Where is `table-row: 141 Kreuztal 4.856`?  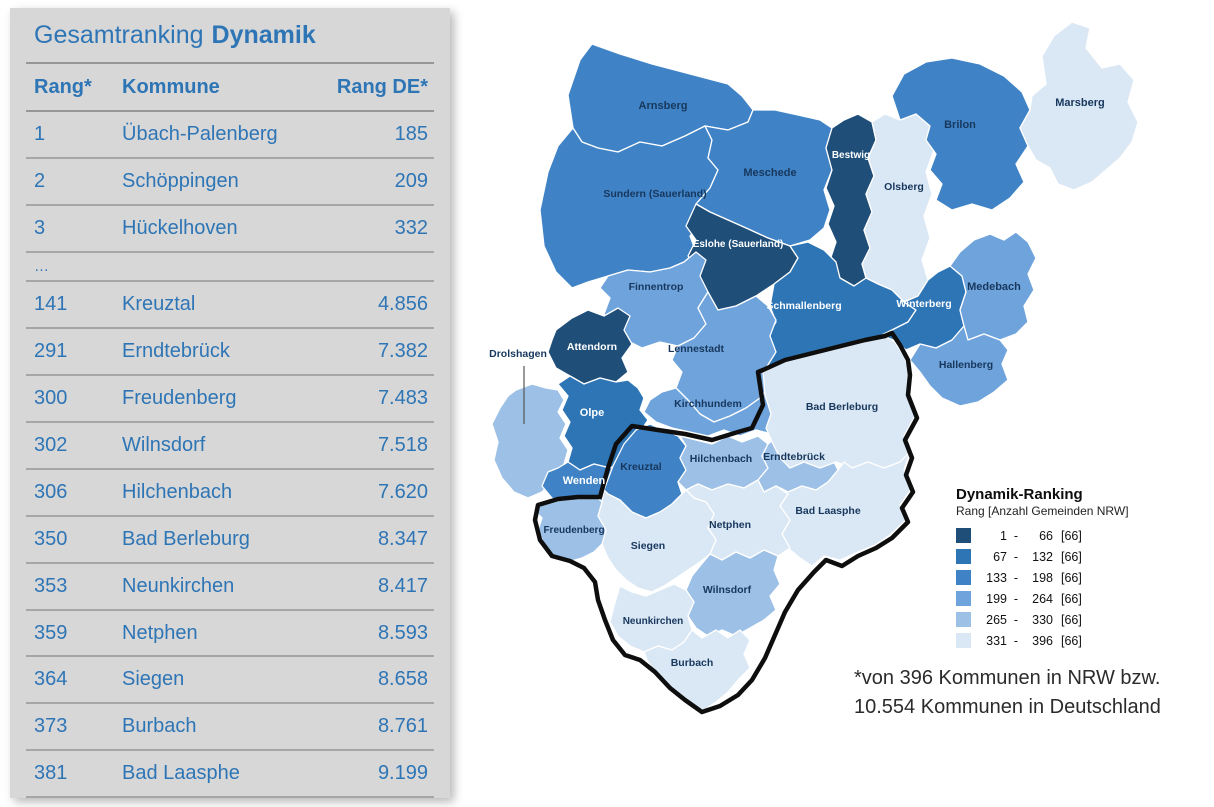 table-row: 141 Kreuztal 4.856 is located at coordinates (230, 306).